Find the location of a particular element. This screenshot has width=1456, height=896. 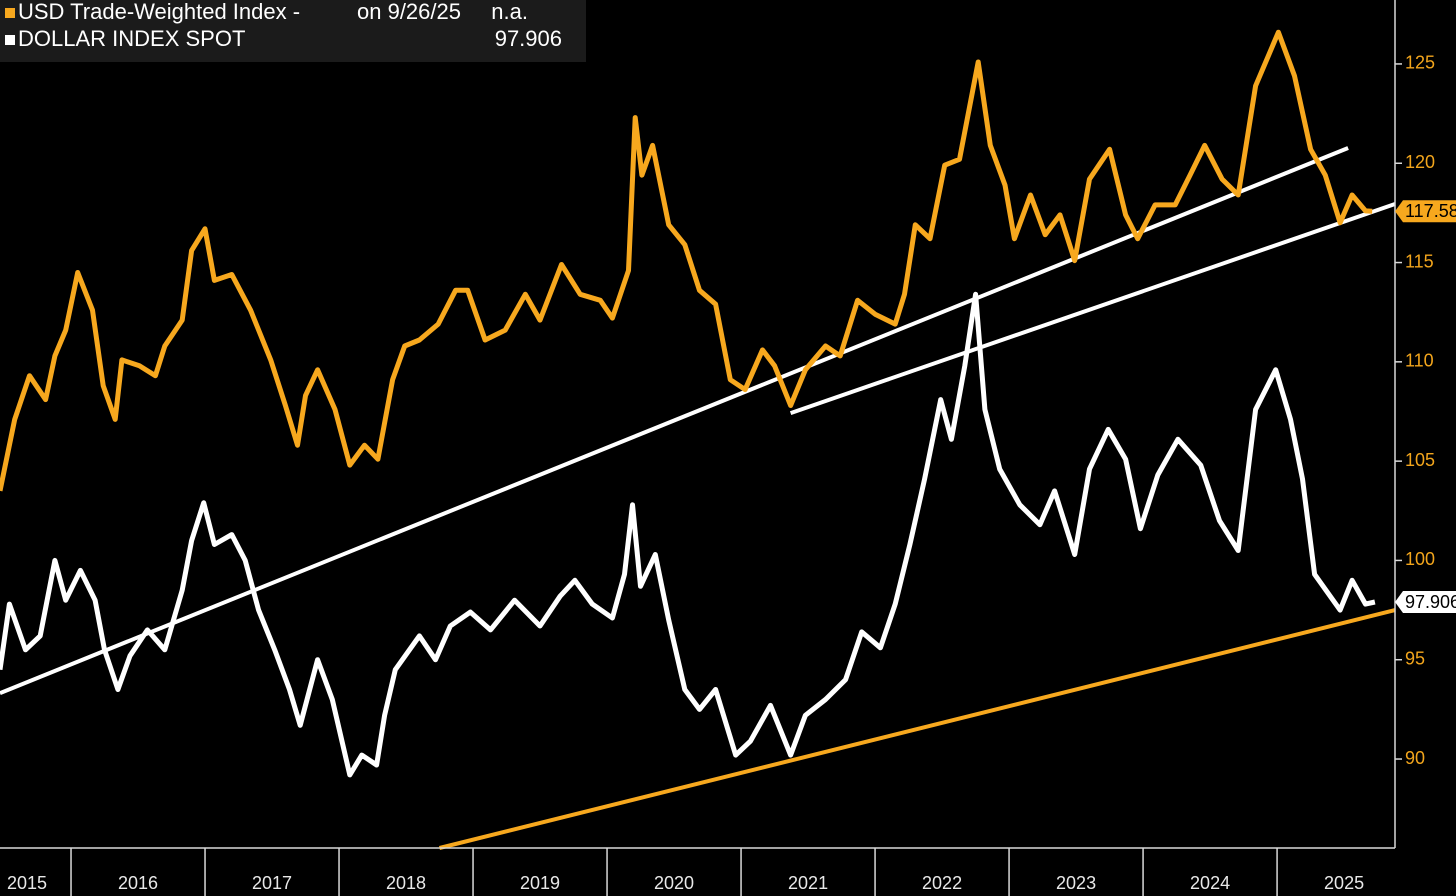

legend-value: n.a. is located at coordinates (509, 12).